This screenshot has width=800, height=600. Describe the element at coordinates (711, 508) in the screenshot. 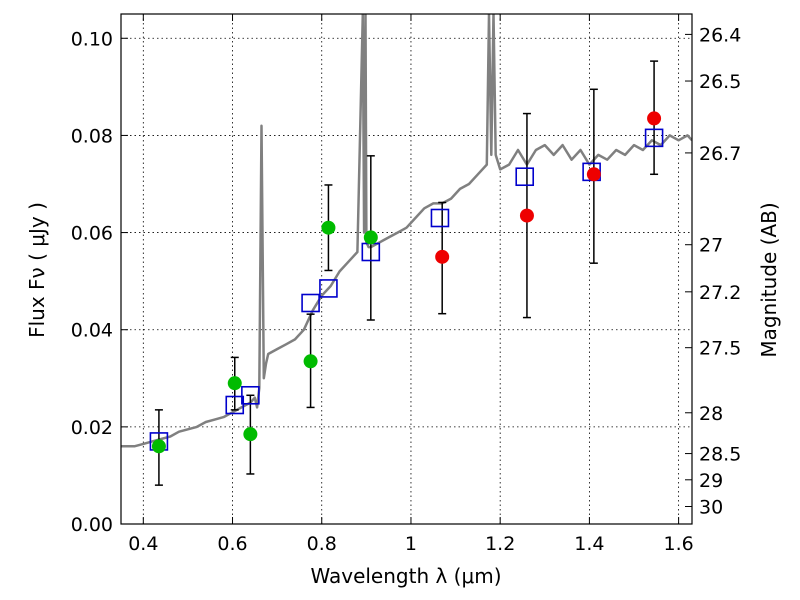

I see `y2-tick-label: 30` at that location.